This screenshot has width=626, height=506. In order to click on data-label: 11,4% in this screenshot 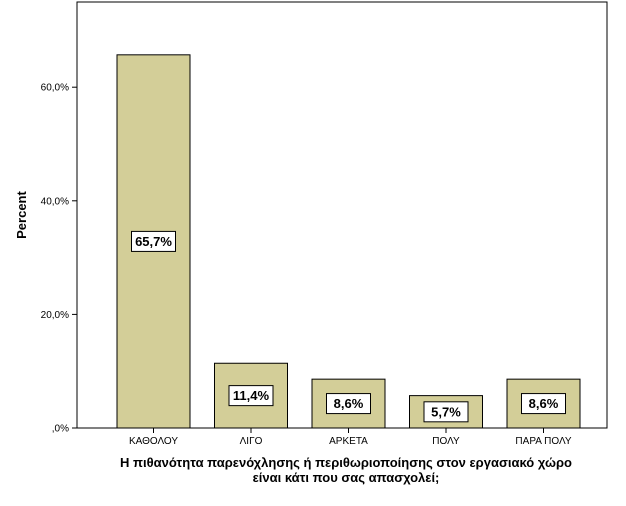, I will do `click(251, 395)`.